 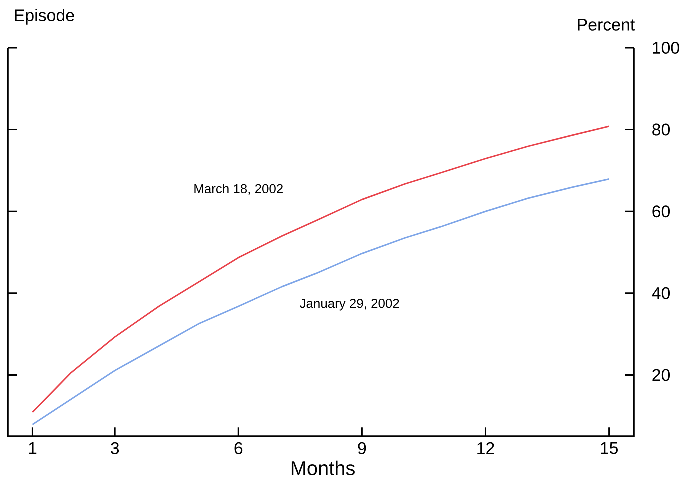 I want to click on text: March 18, 2002, so click(x=238, y=190).